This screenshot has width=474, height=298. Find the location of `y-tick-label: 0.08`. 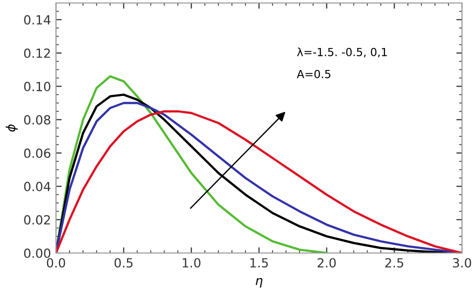

y-tick-label: 0.08 is located at coordinates (37, 120).